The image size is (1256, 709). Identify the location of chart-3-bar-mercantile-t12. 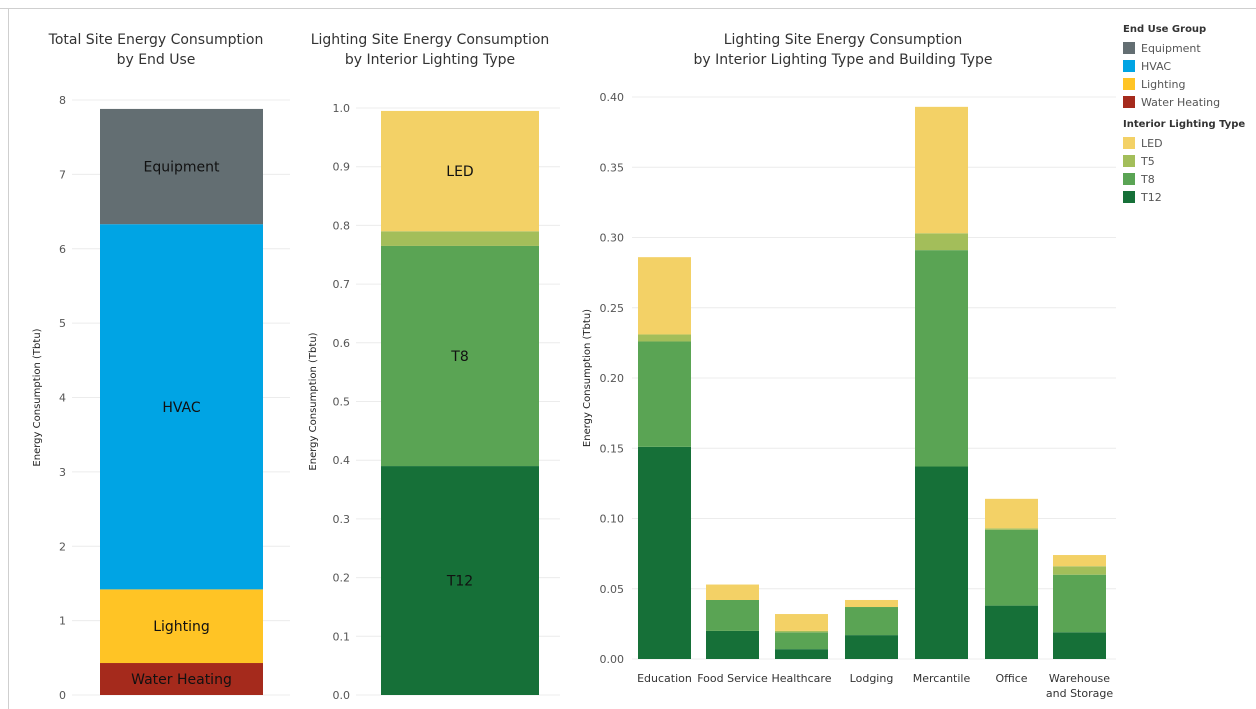
(941, 562).